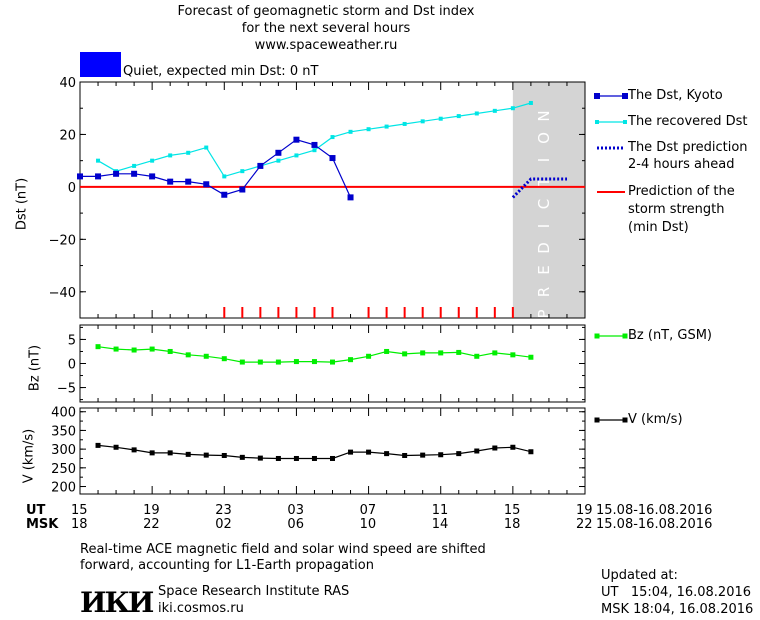 This screenshot has width=760, height=620. I want to click on legend-min-pred-2: storm strength, so click(676, 209).